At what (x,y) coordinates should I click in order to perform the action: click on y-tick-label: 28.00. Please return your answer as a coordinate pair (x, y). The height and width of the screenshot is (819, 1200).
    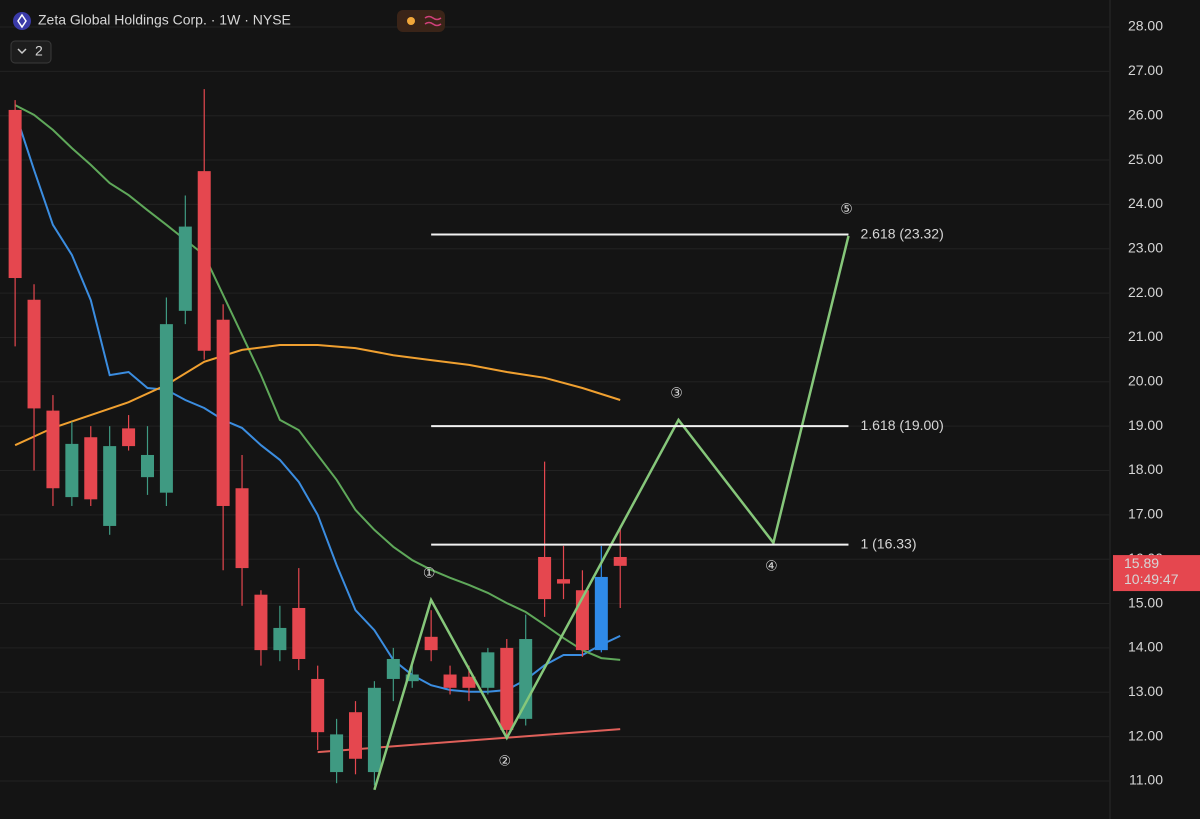
    Looking at the image, I should click on (1145, 26).